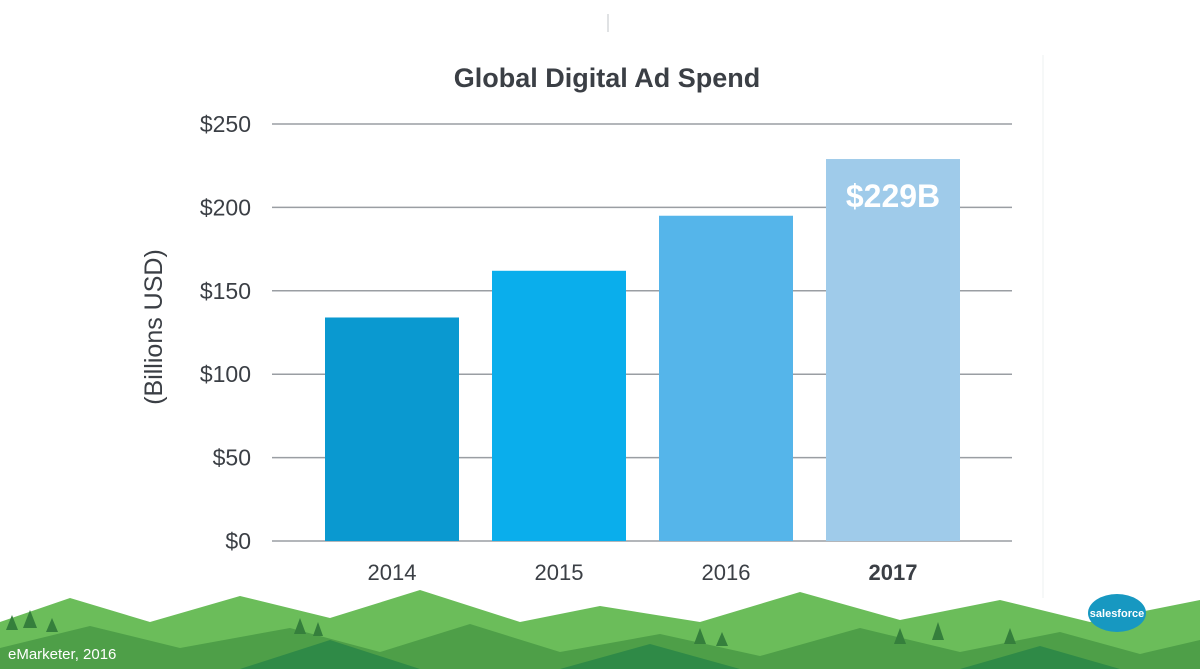 The image size is (1200, 669). I want to click on y-tick-label: $100, so click(225, 374).